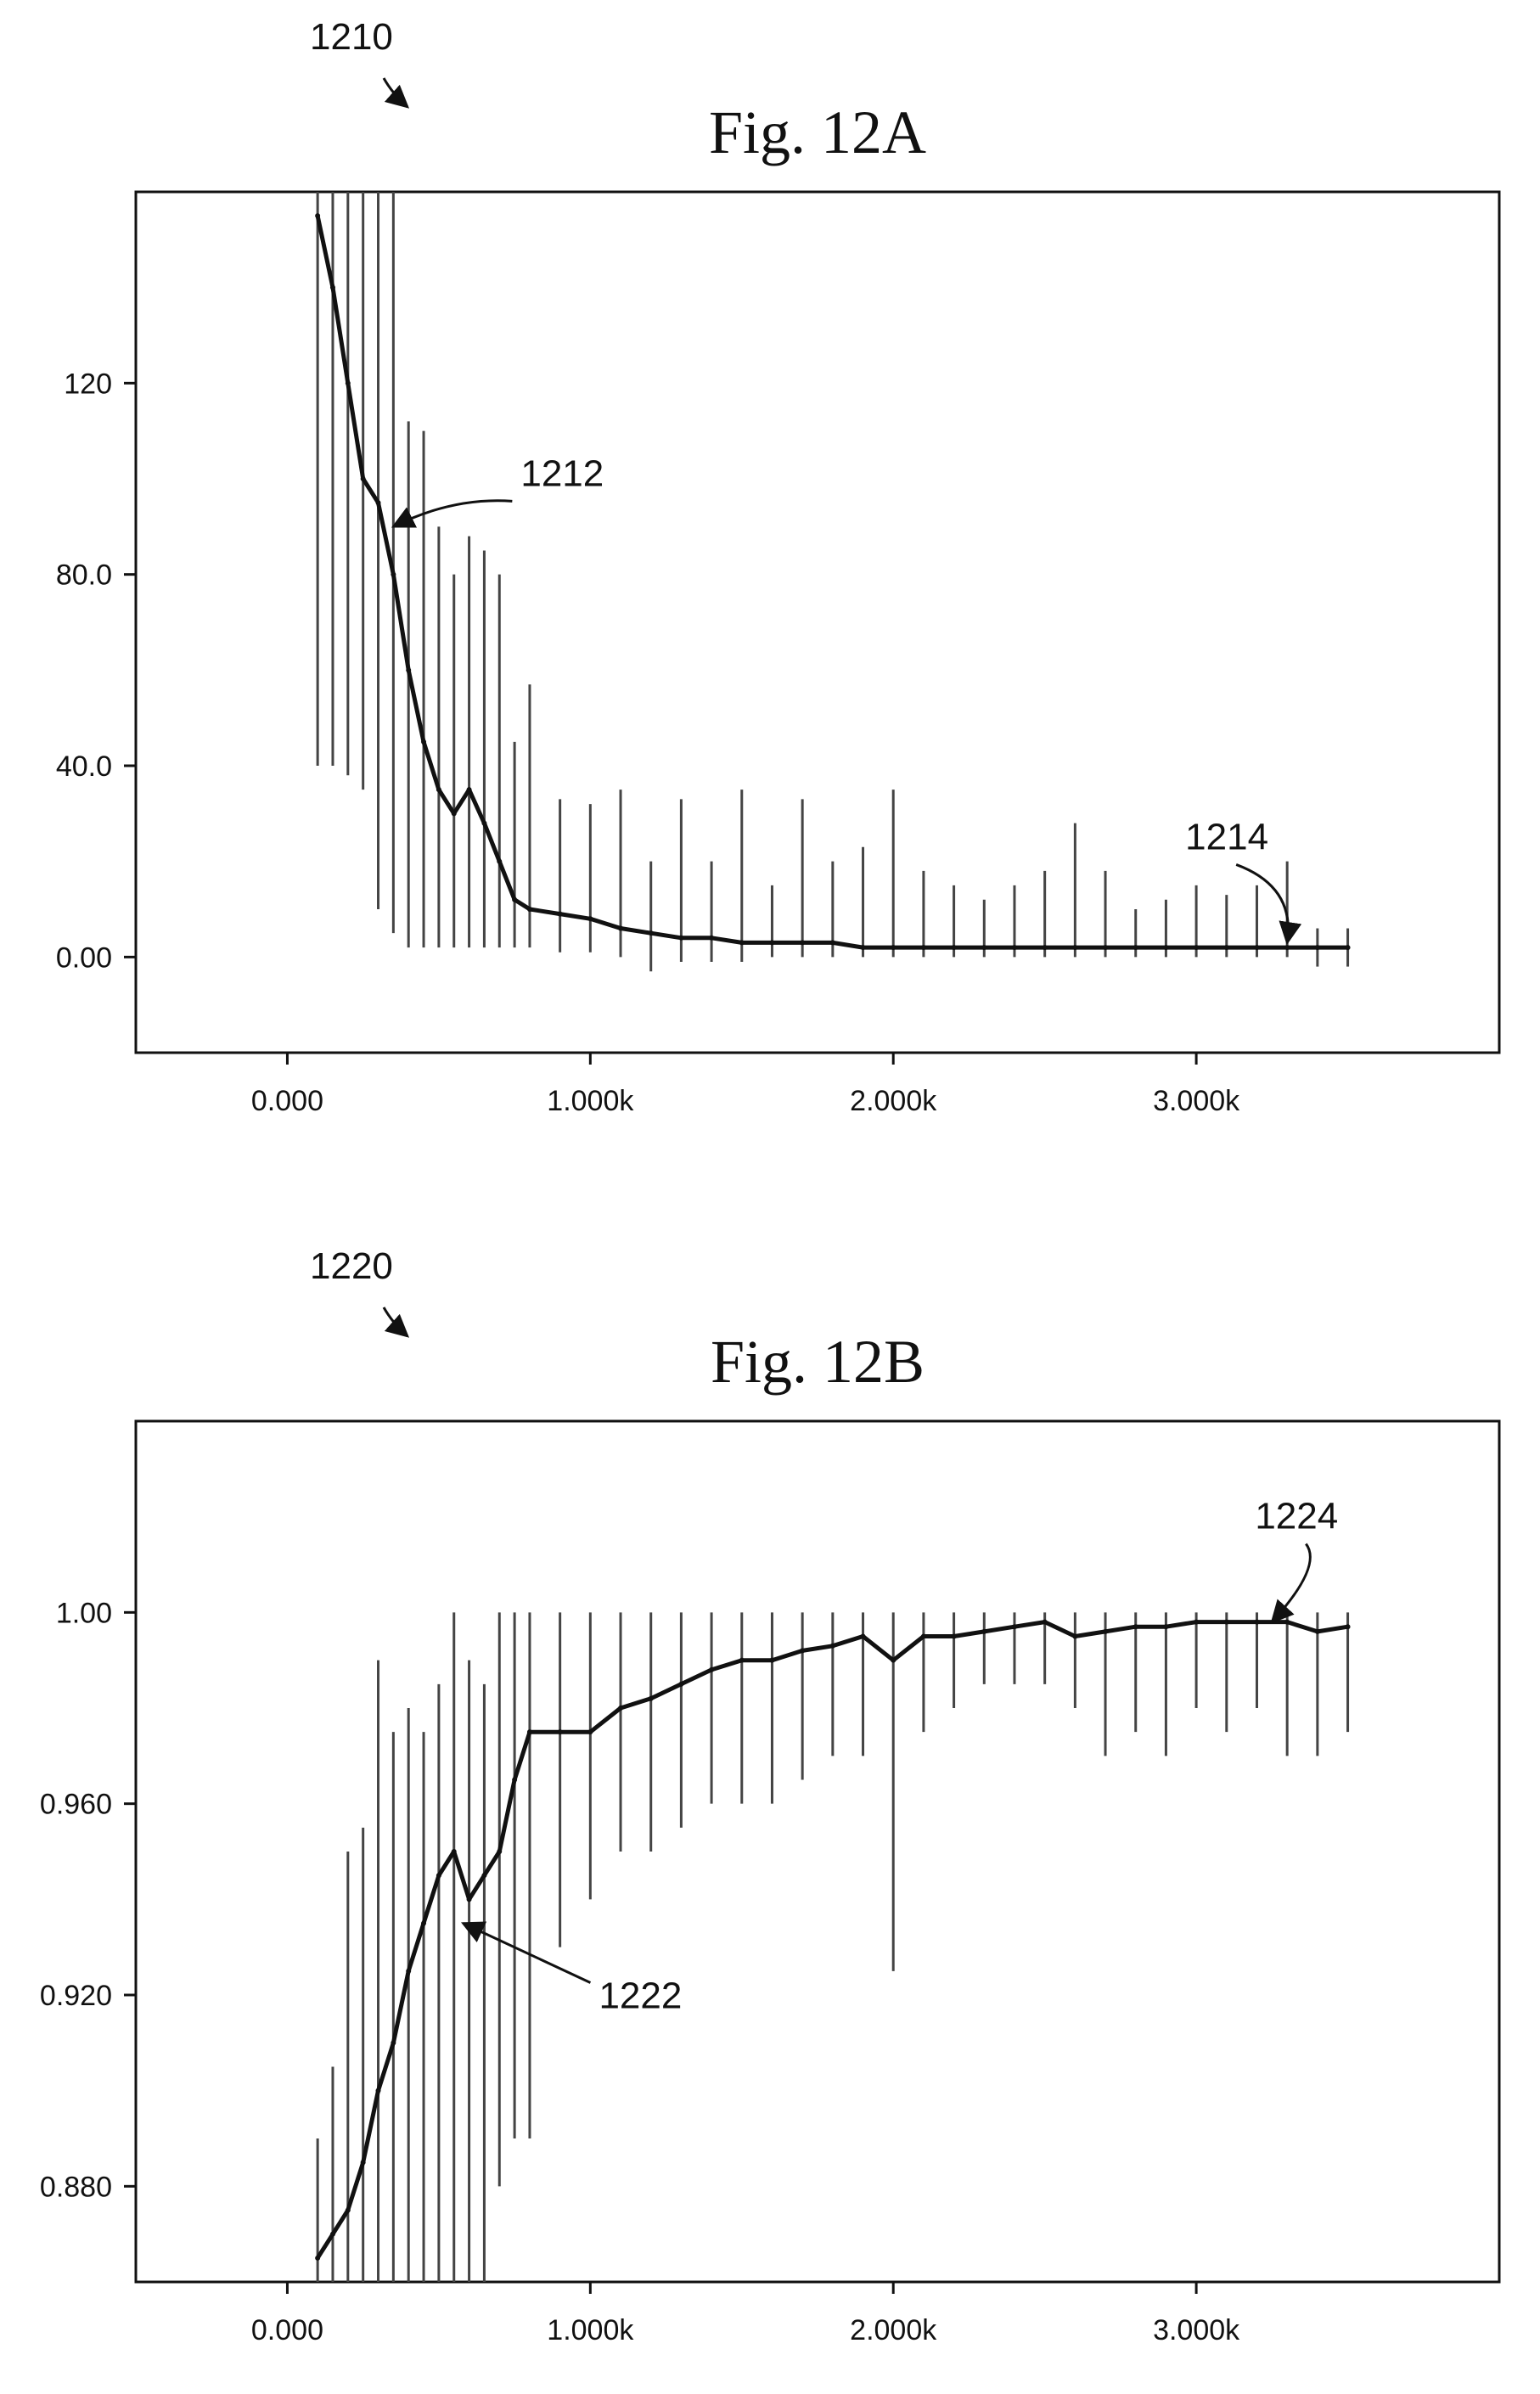 The image size is (1540, 2394). Describe the element at coordinates (351, 37) in the screenshot. I see `figure-reference-number: 1210` at that location.